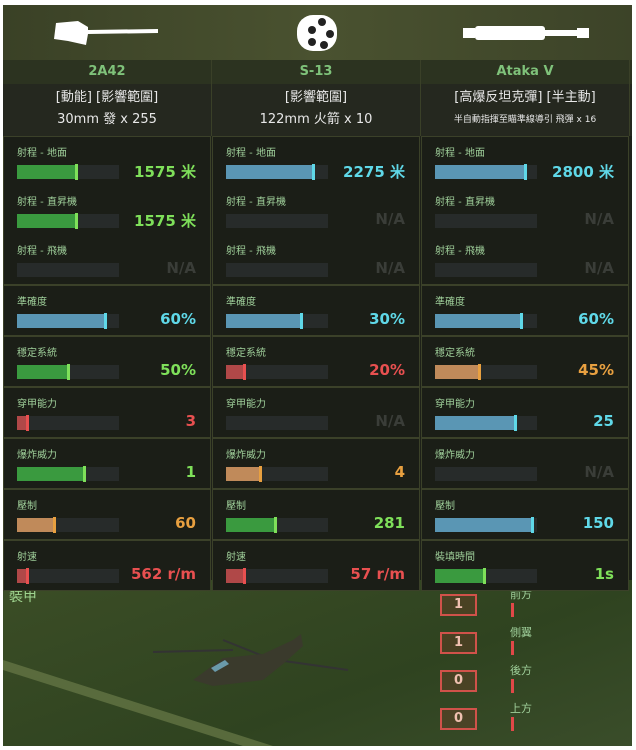 The image size is (636, 750). I want to click on stat-group: 準確度 30%, so click(316, 310).